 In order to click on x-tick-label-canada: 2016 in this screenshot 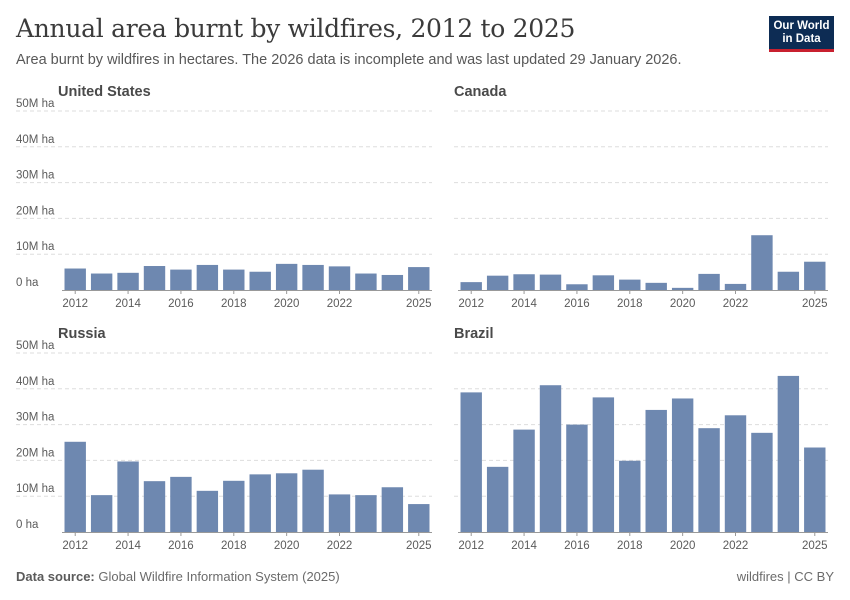, I will do `click(577, 304)`.